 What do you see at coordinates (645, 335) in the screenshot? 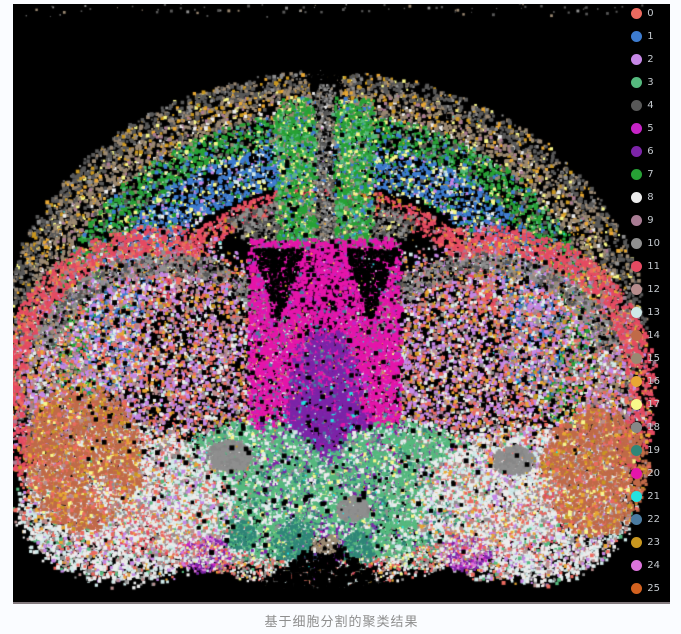
I see `legend-item: 14` at bounding box center [645, 335].